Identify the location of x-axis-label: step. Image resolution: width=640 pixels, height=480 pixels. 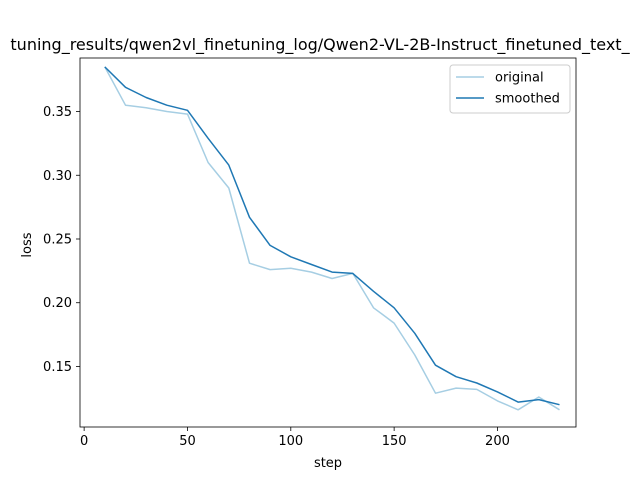
(328, 463).